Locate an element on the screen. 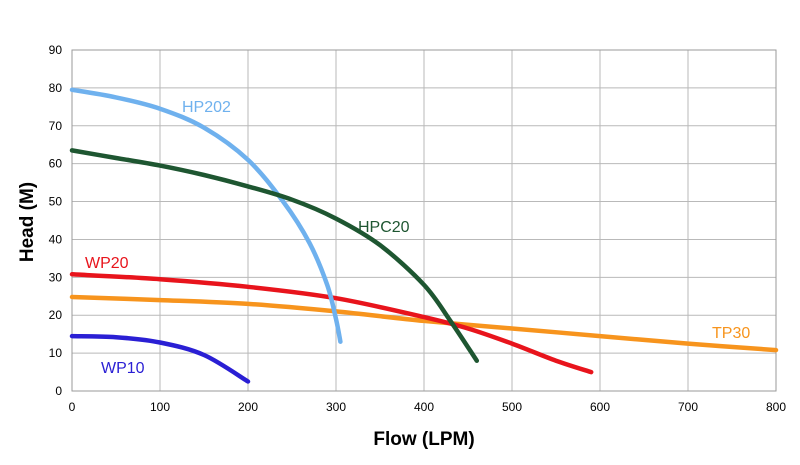 Image resolution: width=800 pixels, height=465 pixels. y-axis-title: Head (M) is located at coordinates (27, 222).